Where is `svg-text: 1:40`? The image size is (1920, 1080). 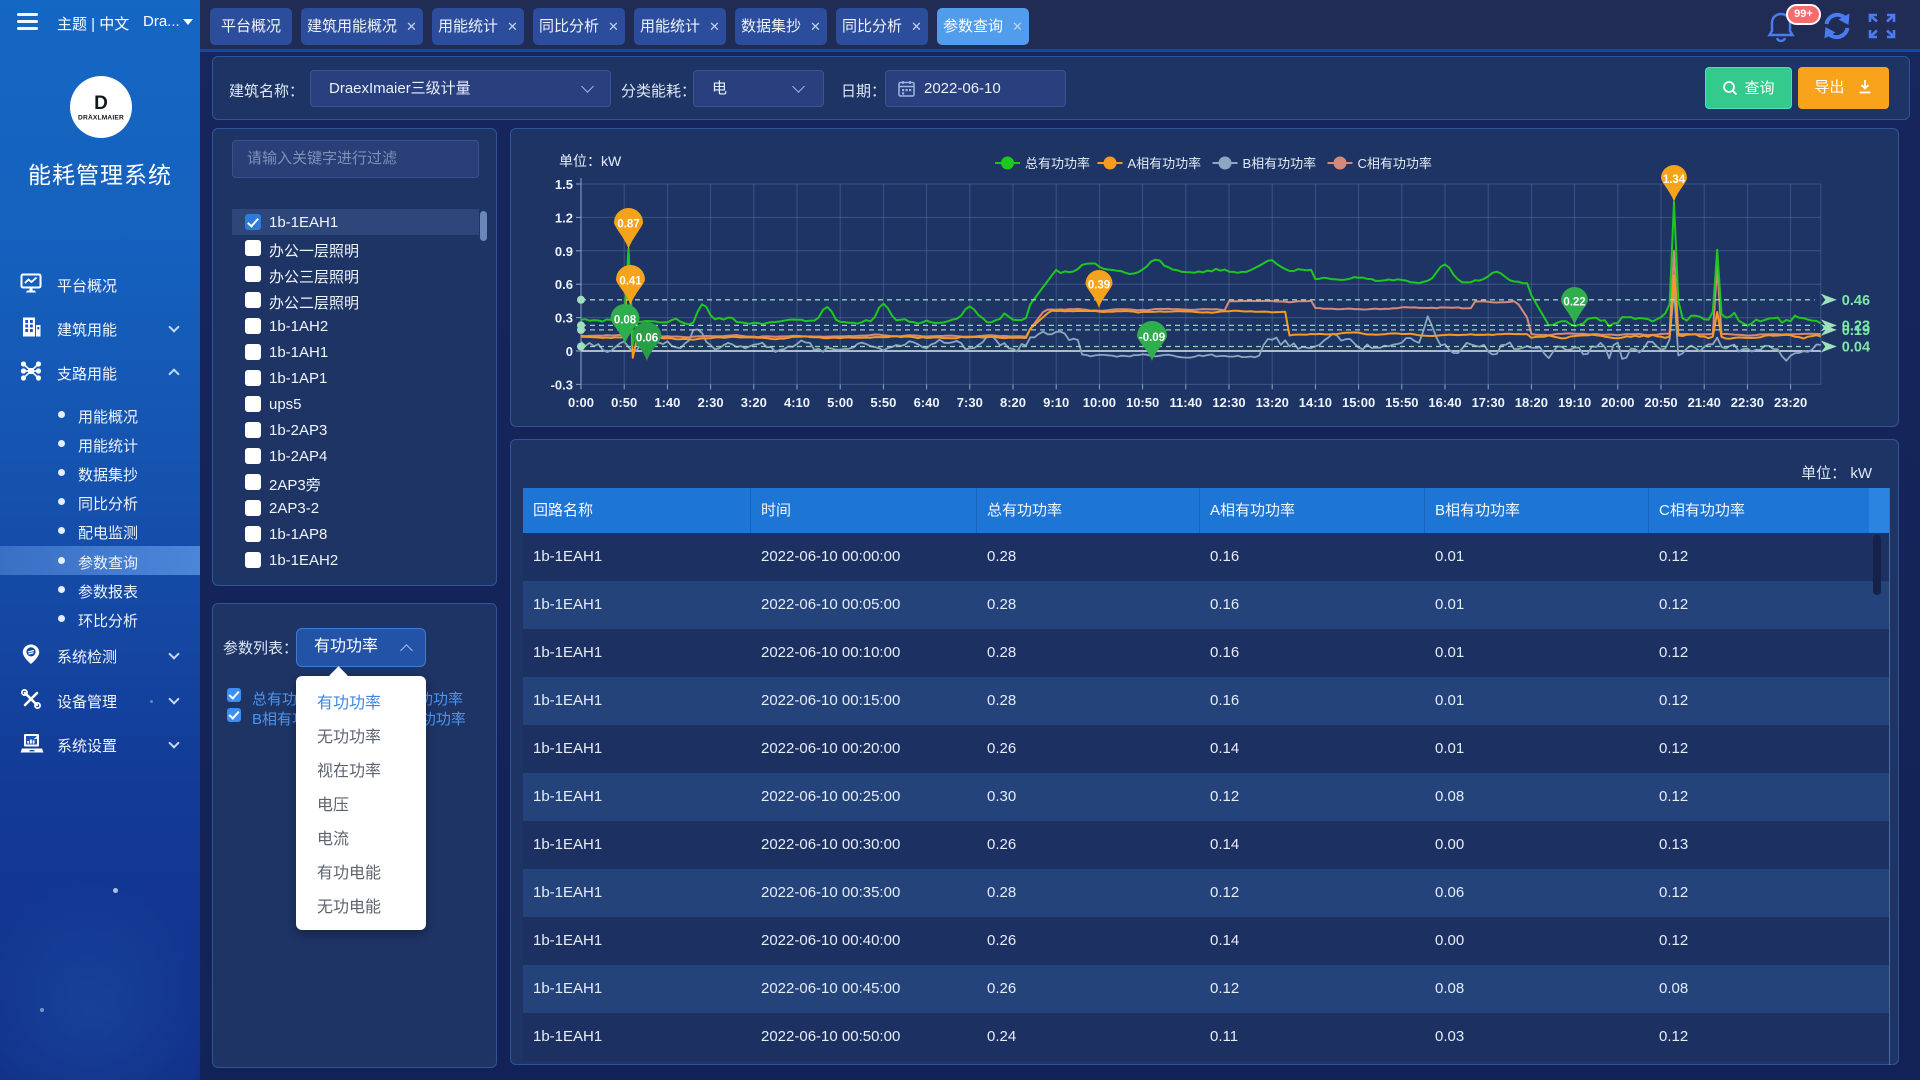
svg-text: 1:40 is located at coordinates (667, 402).